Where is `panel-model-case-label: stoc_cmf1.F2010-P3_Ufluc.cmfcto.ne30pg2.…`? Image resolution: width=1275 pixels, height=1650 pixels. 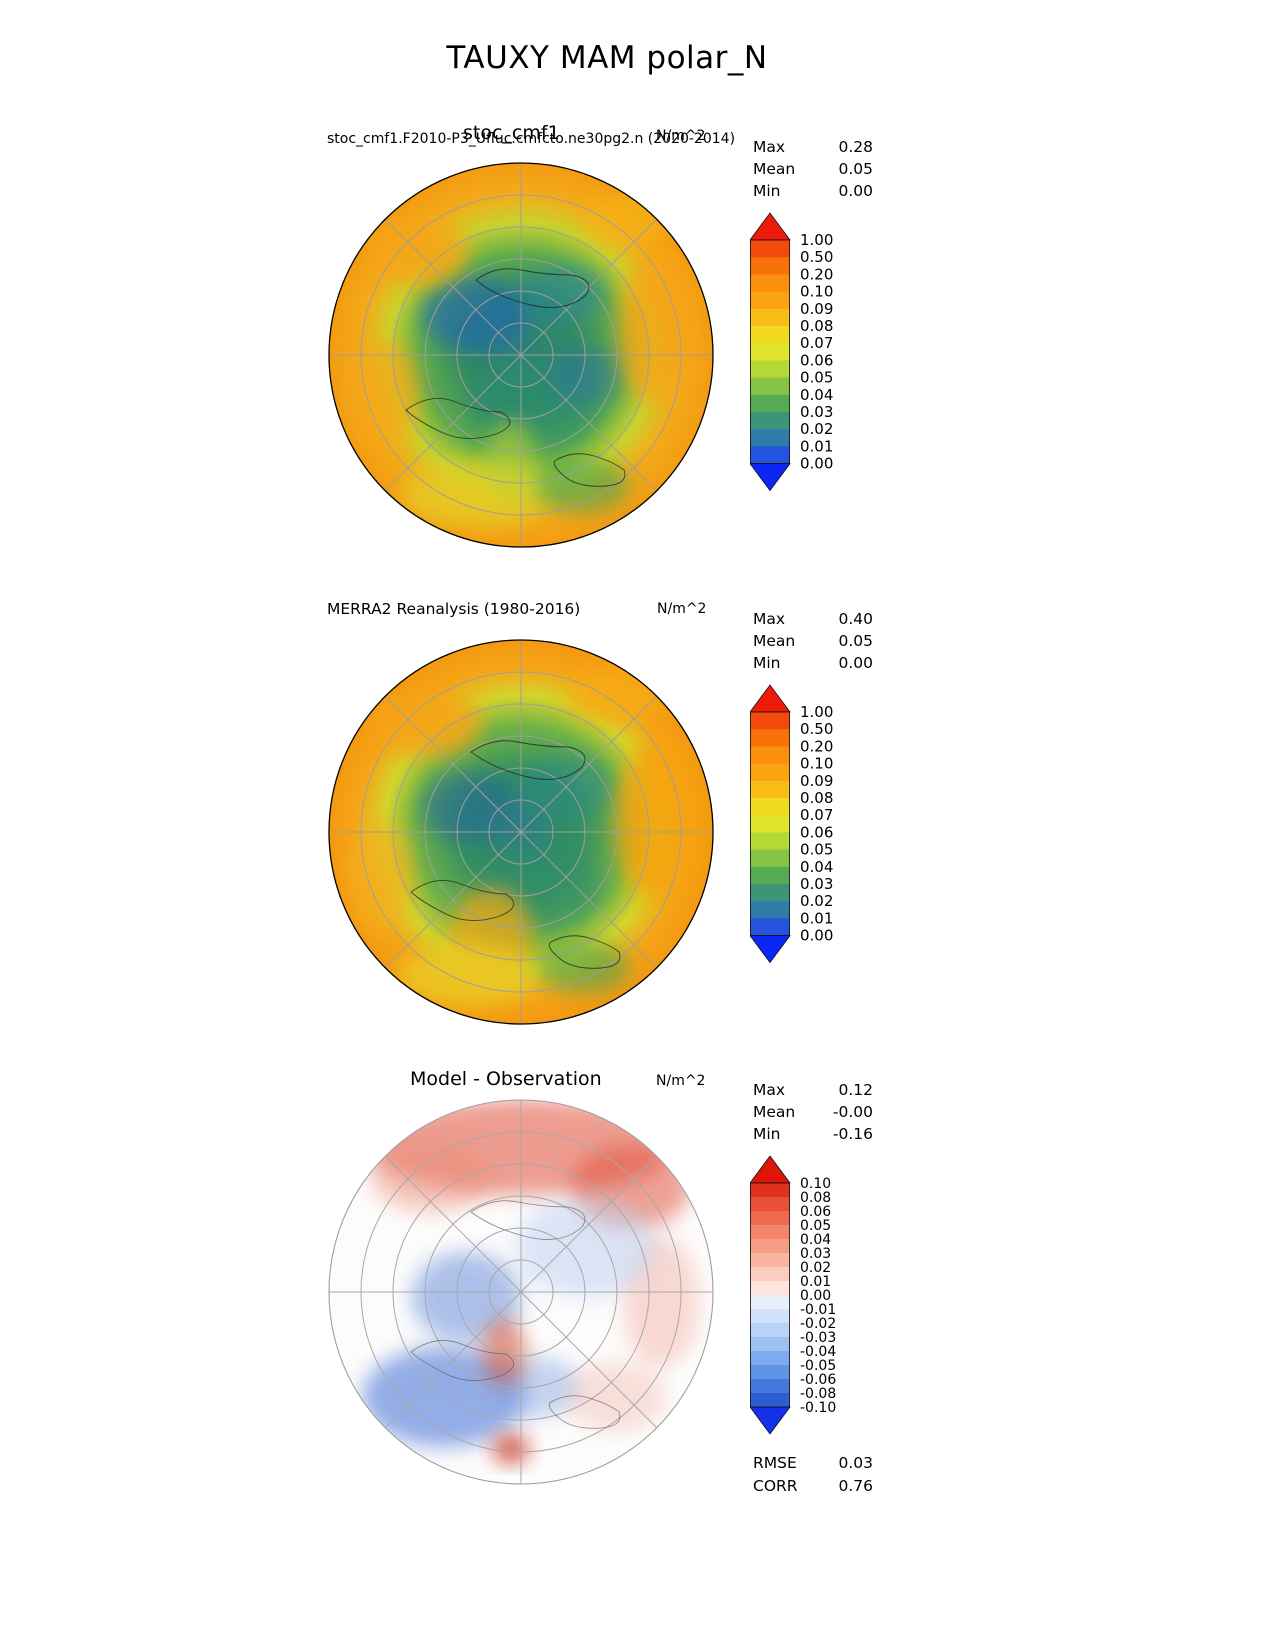
panel-model-case-label: stoc_cmf1.F2010-P3_Ufluc.cmfcto.ne30pg2.… is located at coordinates (531, 139).